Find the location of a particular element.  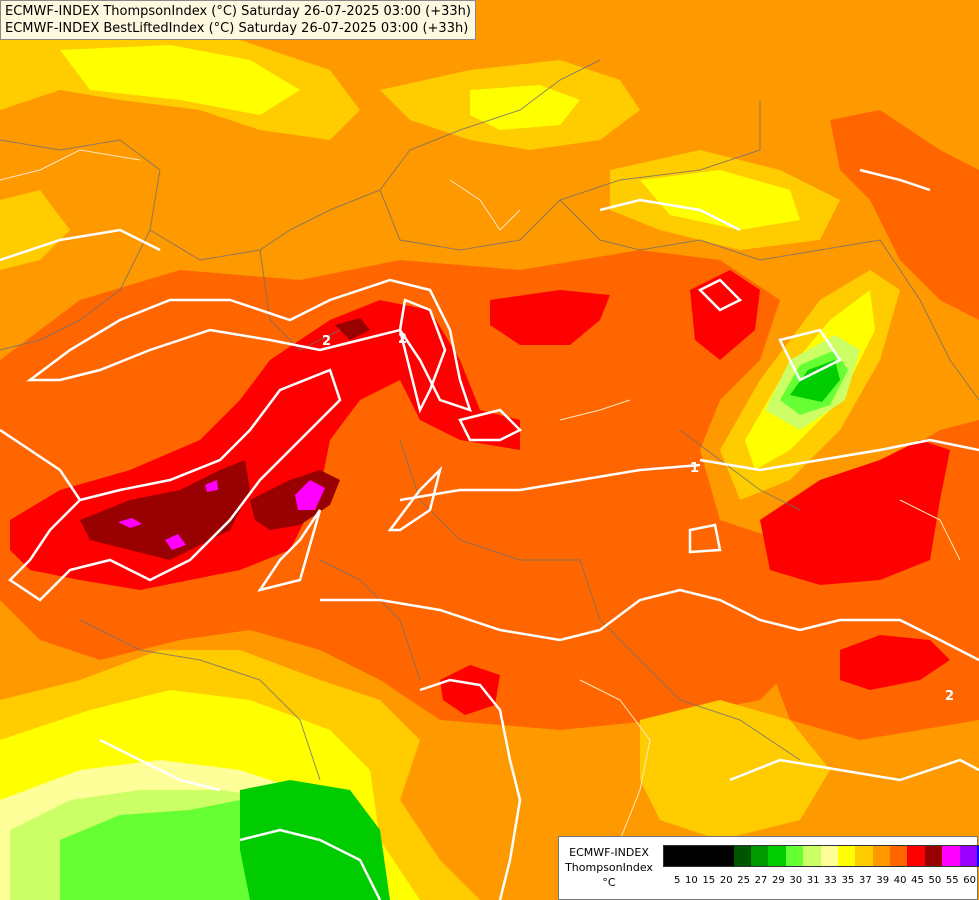

legend-tick: 31 is located at coordinates (813, 880).